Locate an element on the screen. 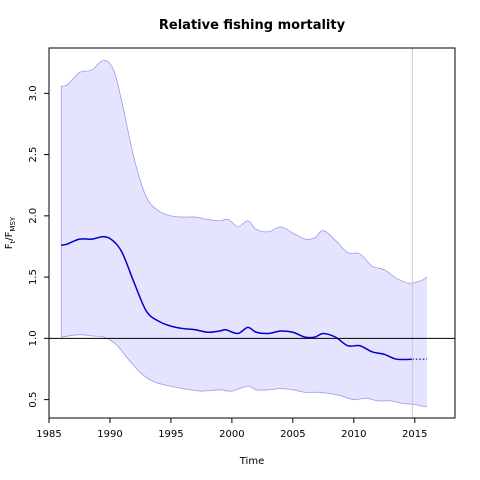 This screenshot has width=480, height=480. x-tick-label: 2005 is located at coordinates (292, 434).